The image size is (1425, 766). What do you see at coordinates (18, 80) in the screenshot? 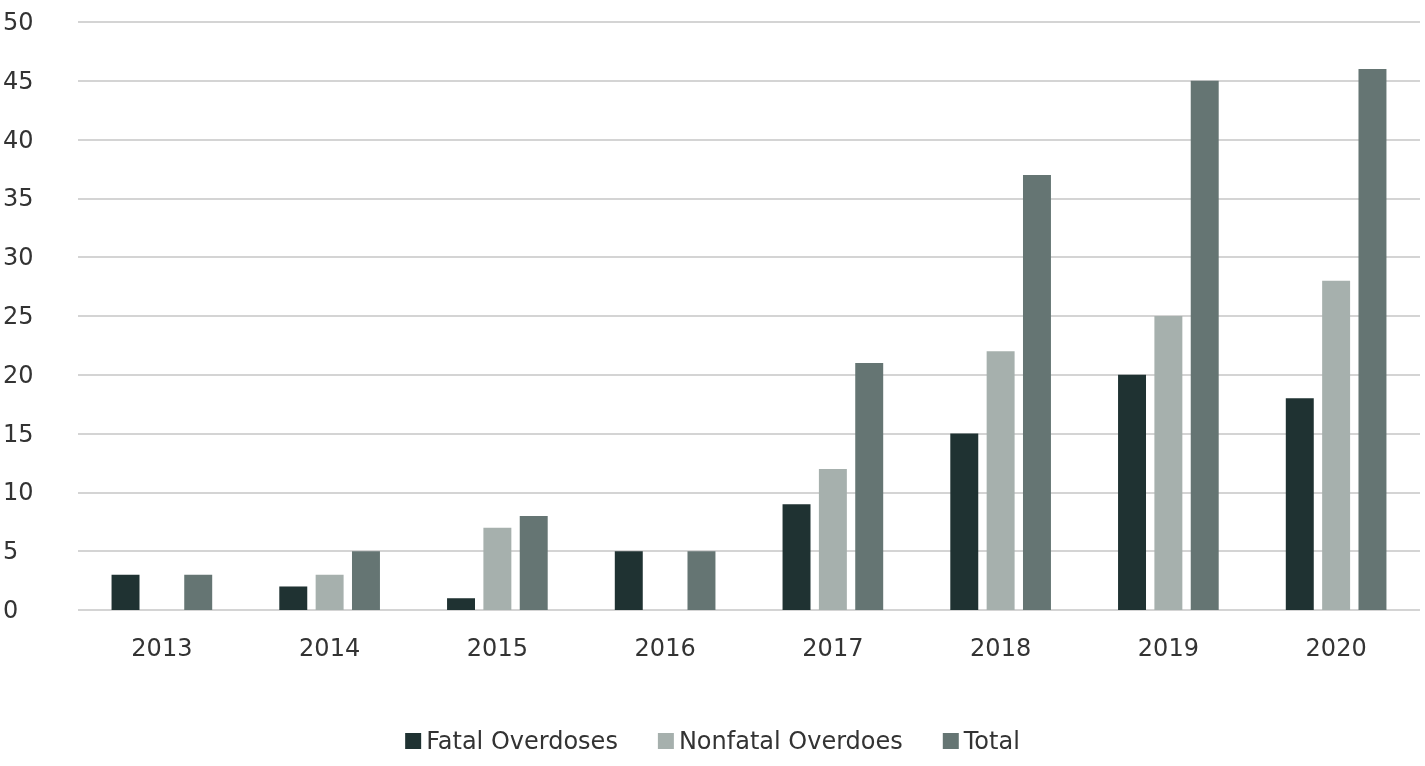
I see `y-tick-label: 45` at bounding box center [18, 80].